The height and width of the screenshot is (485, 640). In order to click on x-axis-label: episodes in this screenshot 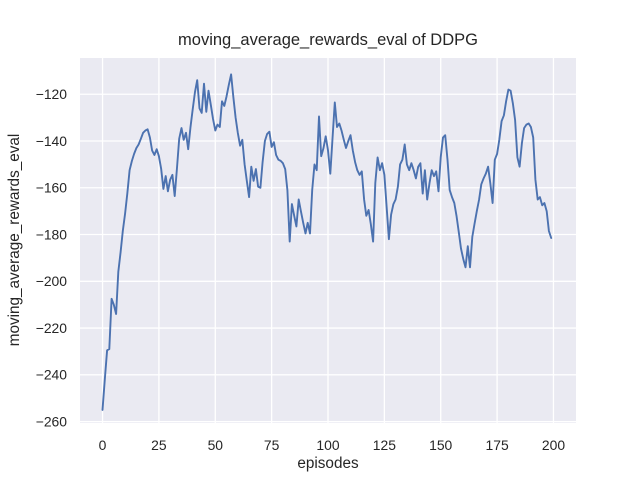, I will do `click(328, 463)`.